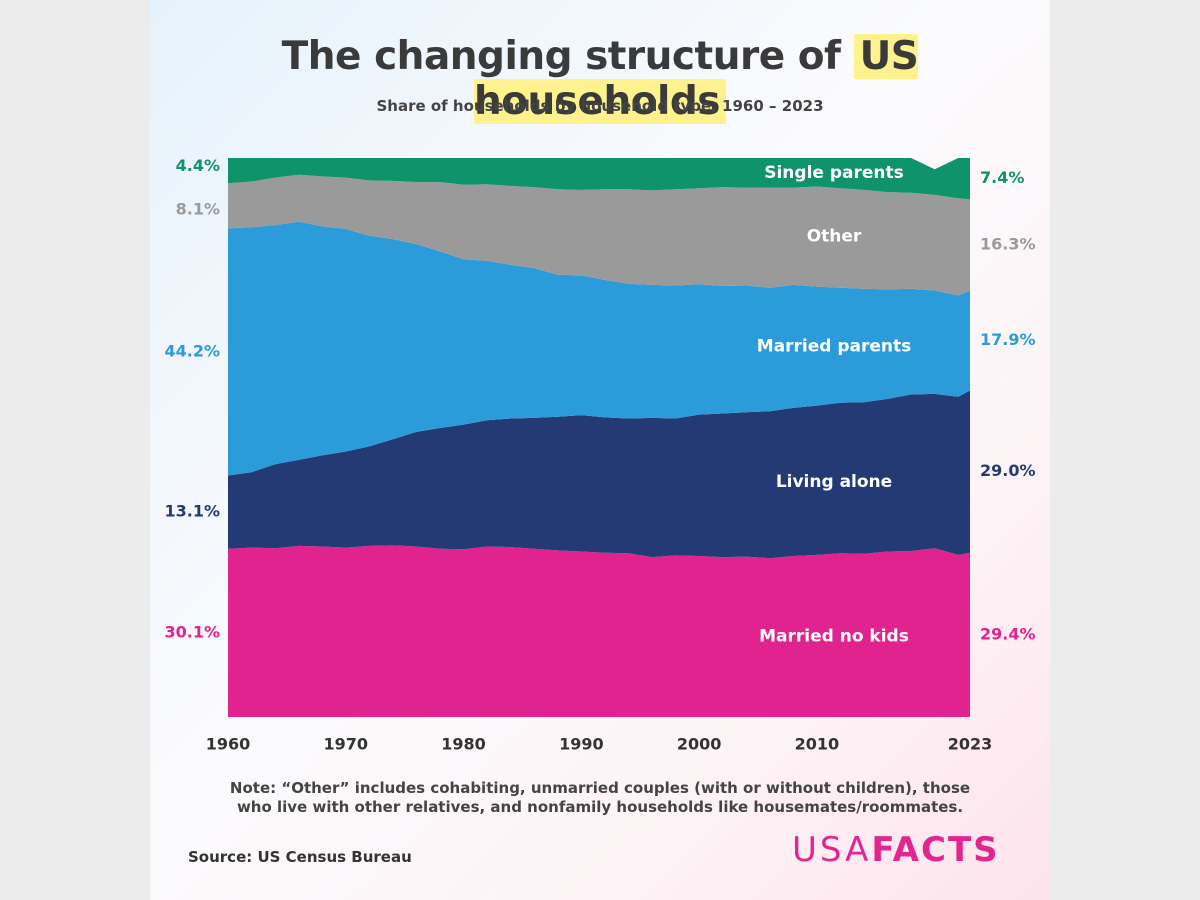  What do you see at coordinates (970, 744) in the screenshot?
I see `x-tick-2023: 2023` at bounding box center [970, 744].